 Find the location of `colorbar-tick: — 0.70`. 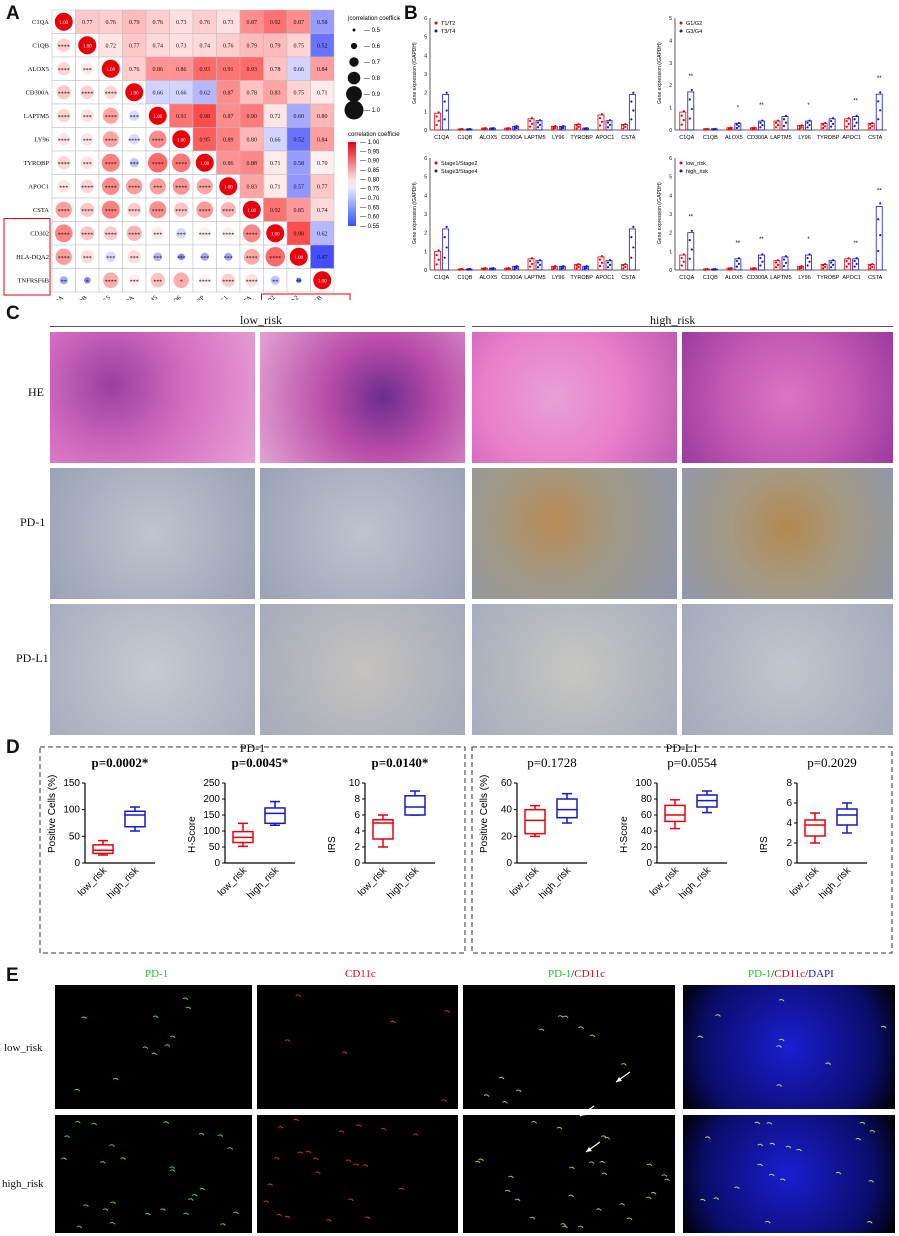

colorbar-tick: — 0.70 is located at coordinates (370, 199).